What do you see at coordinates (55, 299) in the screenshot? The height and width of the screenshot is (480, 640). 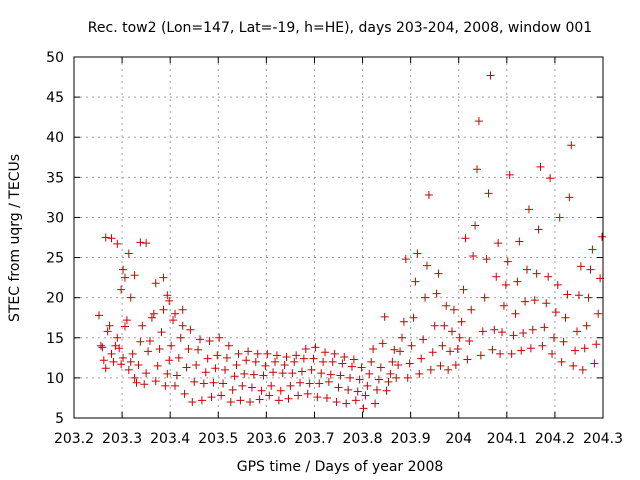 I see `y-tick-label: 20` at bounding box center [55, 299].